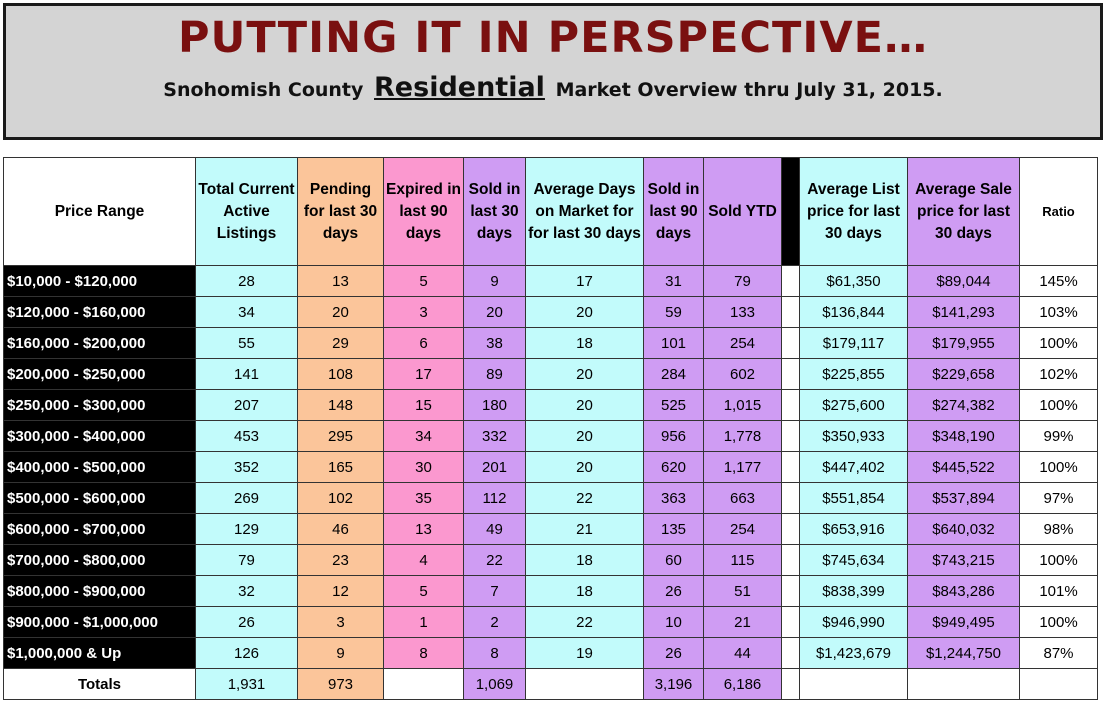 The image size is (1107, 704). What do you see at coordinates (853, 591) in the screenshot?
I see `cell-avg-list-price: $838,399` at bounding box center [853, 591].